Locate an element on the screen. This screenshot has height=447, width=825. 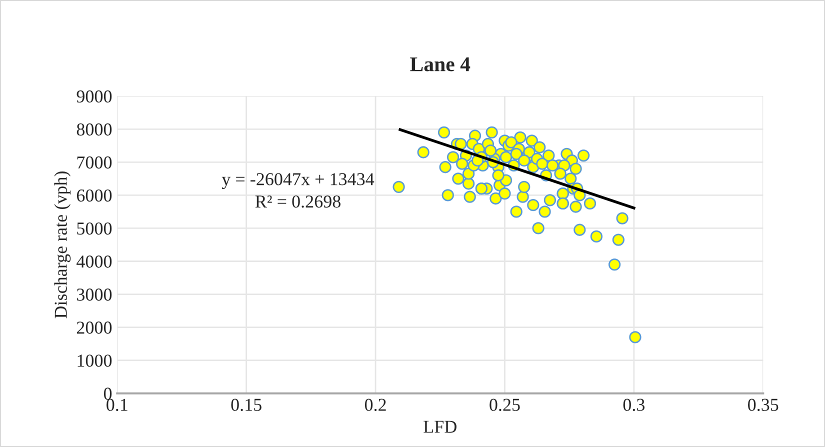
y-tick-label: 1000 is located at coordinates (95, 360).